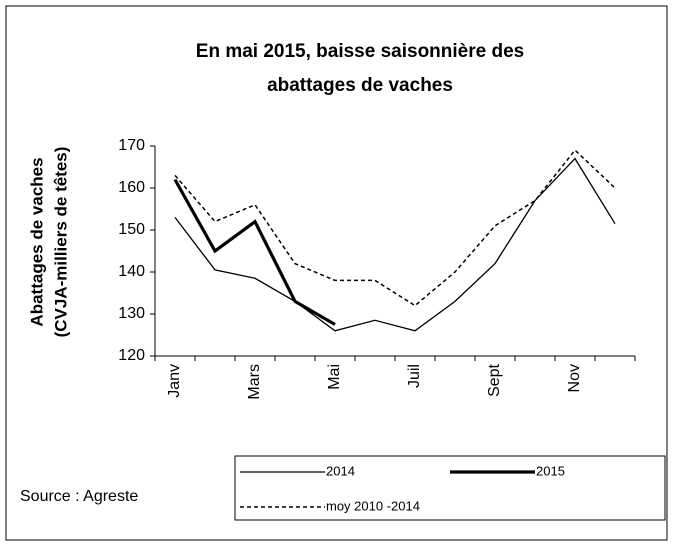 The image size is (674, 547). I want to click on legend-label: moy 2010 -2014, so click(373, 505).